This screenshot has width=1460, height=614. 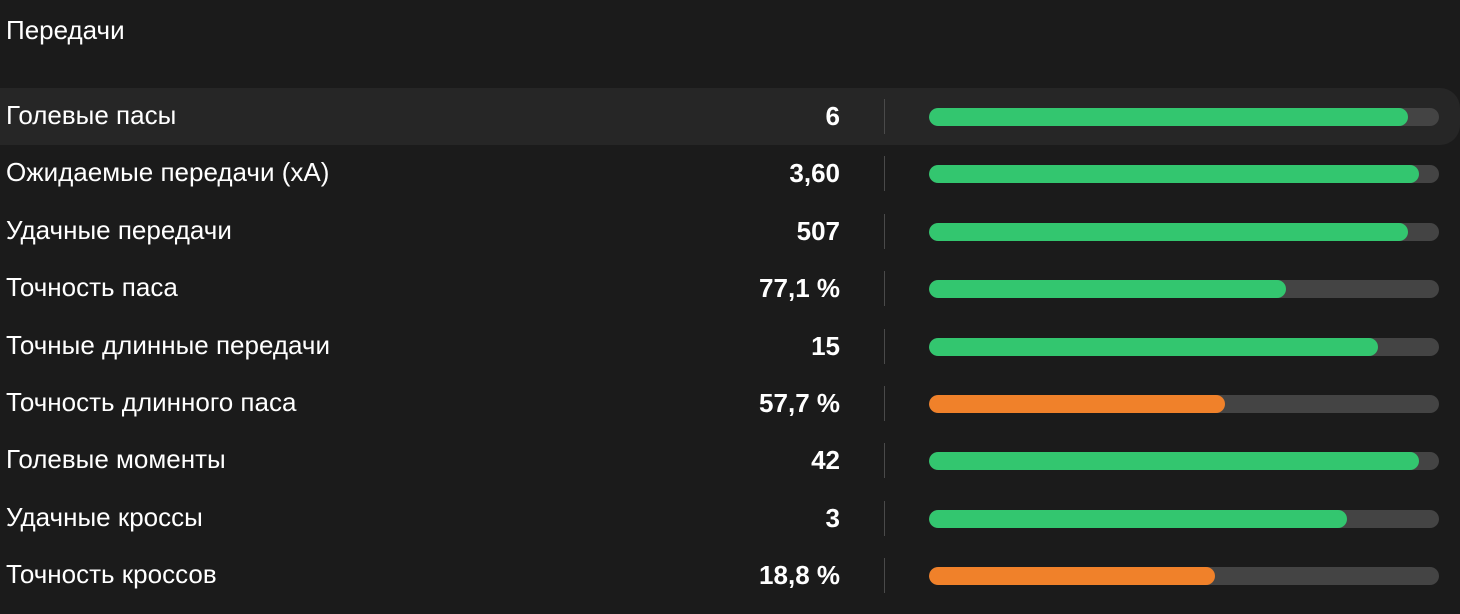 What do you see at coordinates (730, 518) in the screenshot?
I see `stat-row: Удачные кроссы 3` at bounding box center [730, 518].